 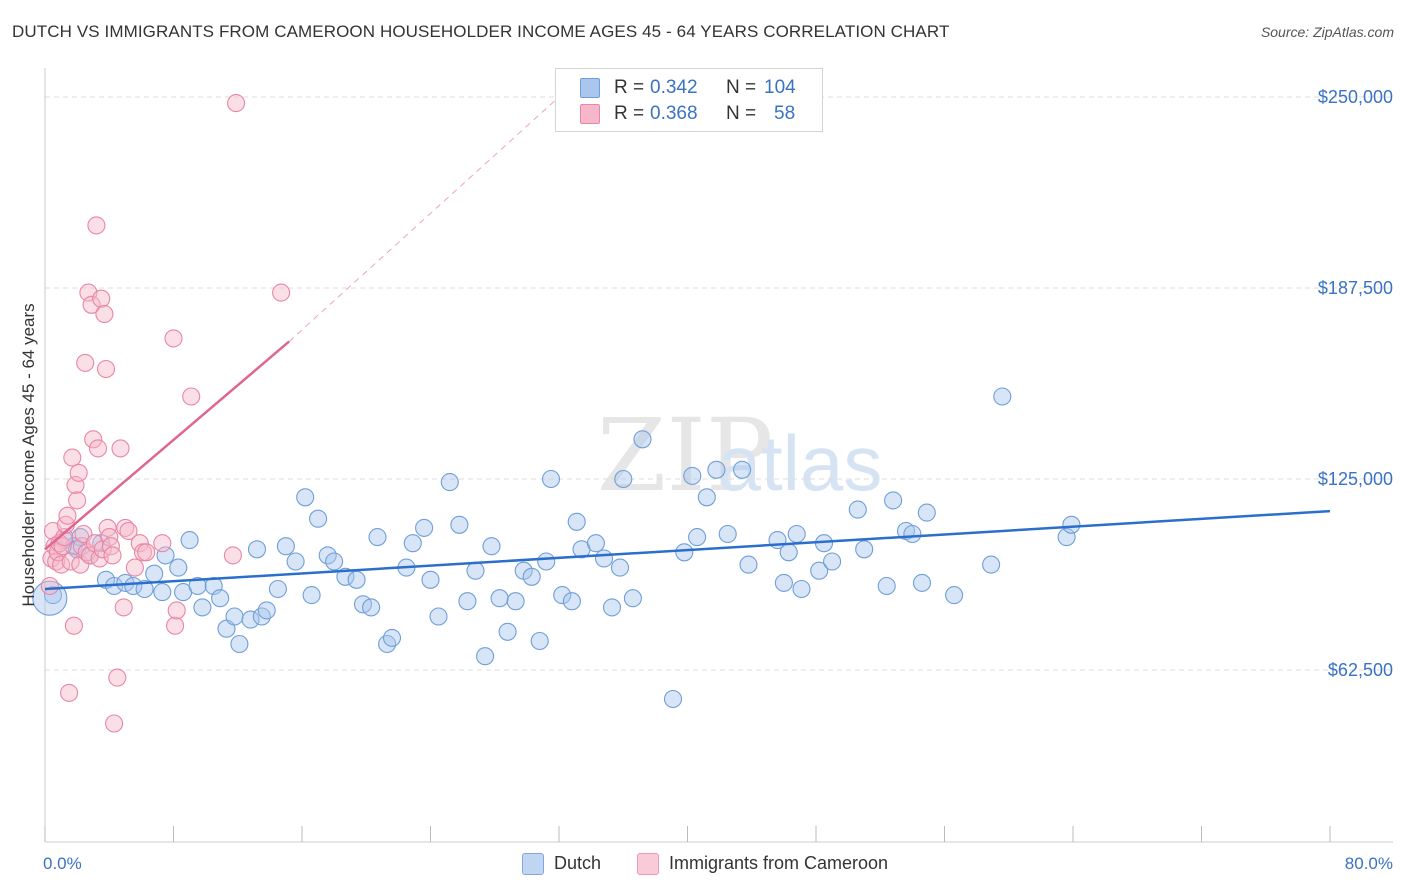 I want to click on legend-n-value-dutch: 104, so click(x=780, y=87).